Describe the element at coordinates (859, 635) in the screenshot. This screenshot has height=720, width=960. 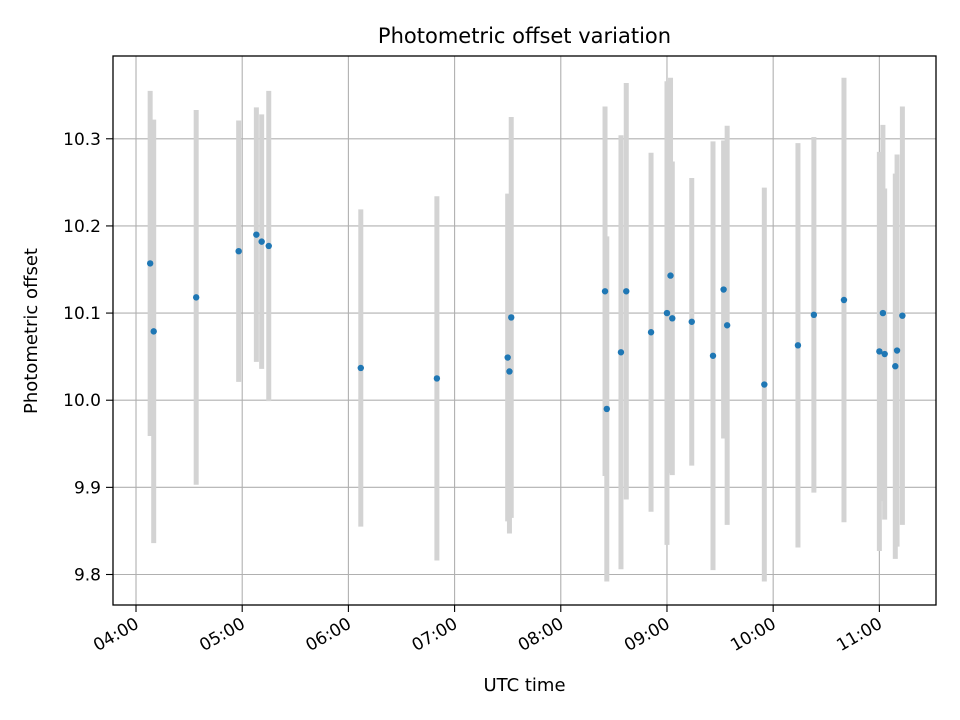
I see `x-tick-label: 11:00` at that location.